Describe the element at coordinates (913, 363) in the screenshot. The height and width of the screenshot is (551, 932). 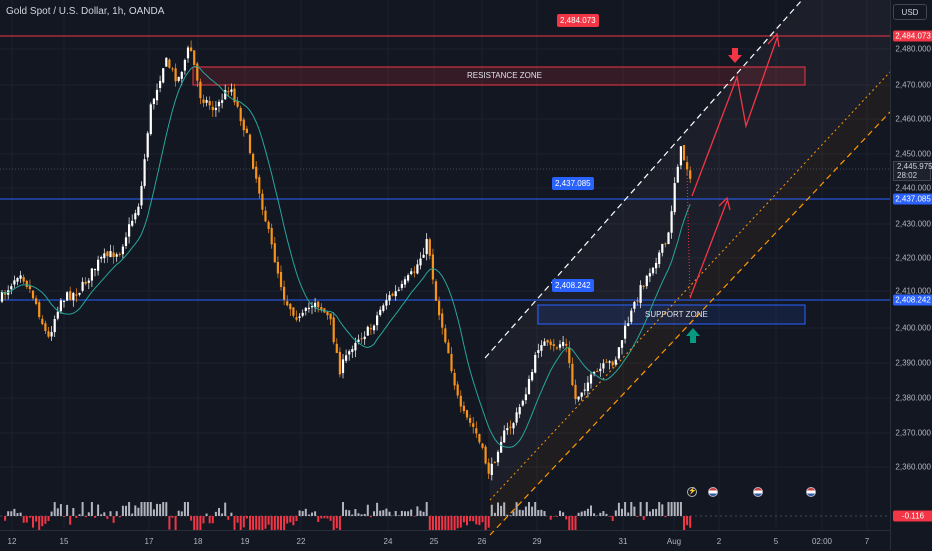
I see `price-tick: 2,390.000` at that location.